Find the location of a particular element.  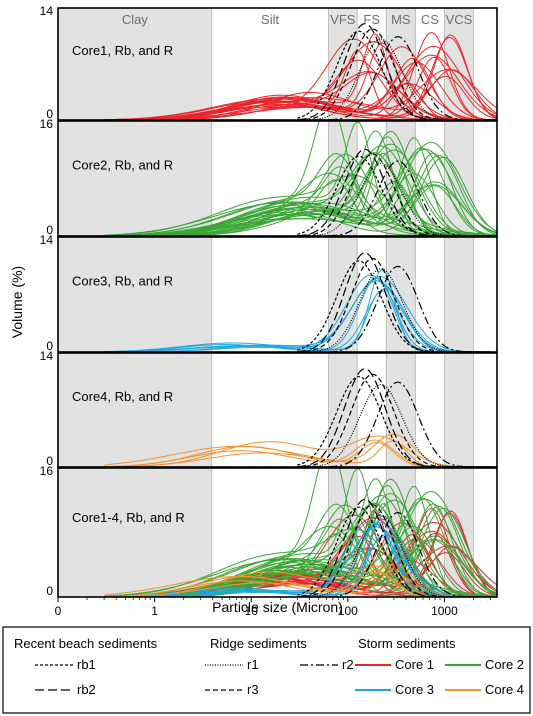

x-tick-label: 1000 is located at coordinates (444, 611).